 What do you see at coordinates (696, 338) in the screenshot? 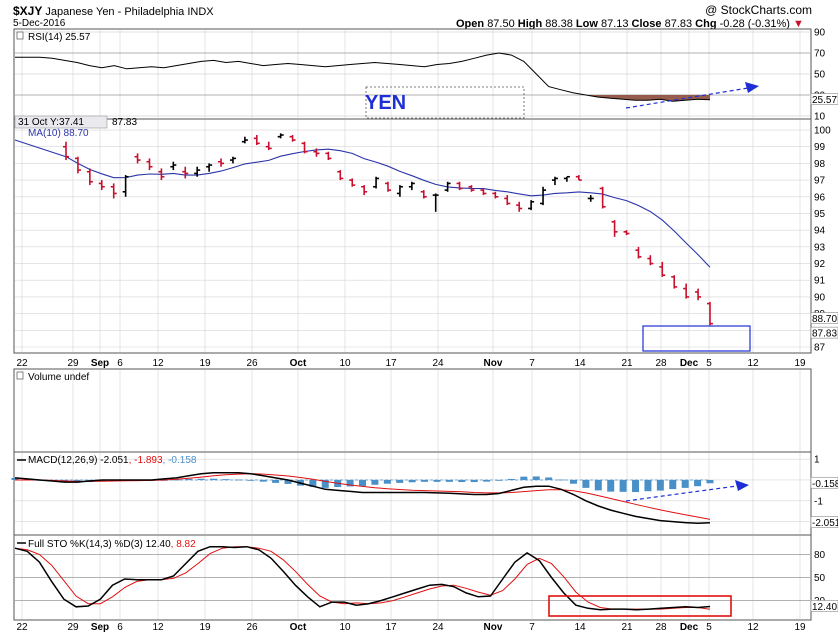
I see `price-low-box` at bounding box center [696, 338].